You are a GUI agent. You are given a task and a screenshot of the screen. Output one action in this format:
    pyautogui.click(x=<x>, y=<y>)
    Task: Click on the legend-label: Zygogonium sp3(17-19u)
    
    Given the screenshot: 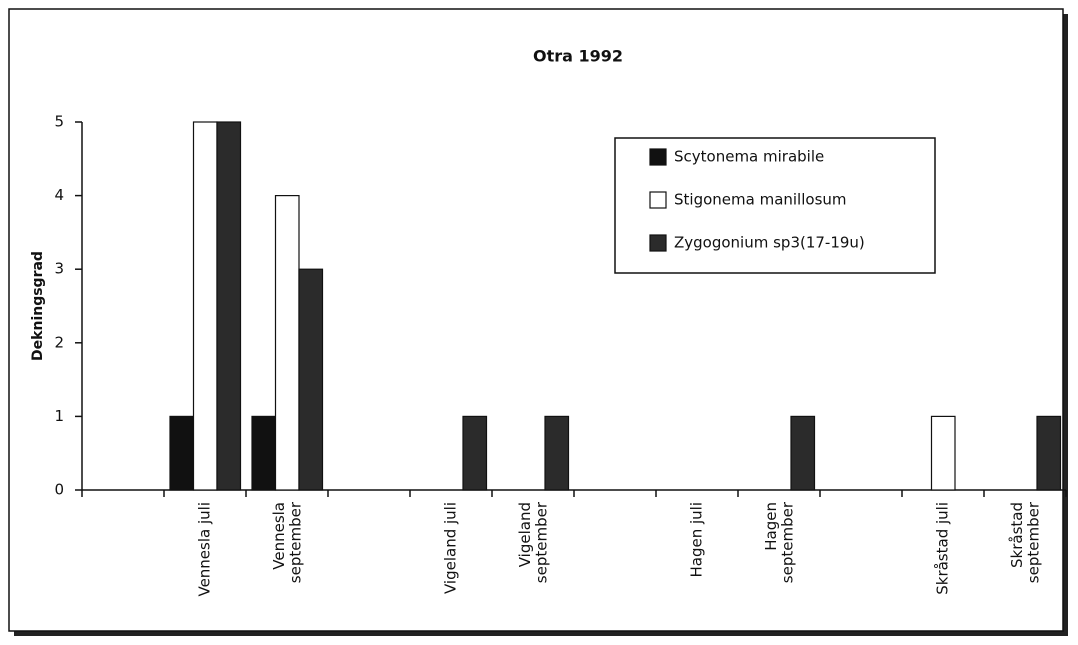 What is the action you would take?
    pyautogui.click(x=769, y=243)
    